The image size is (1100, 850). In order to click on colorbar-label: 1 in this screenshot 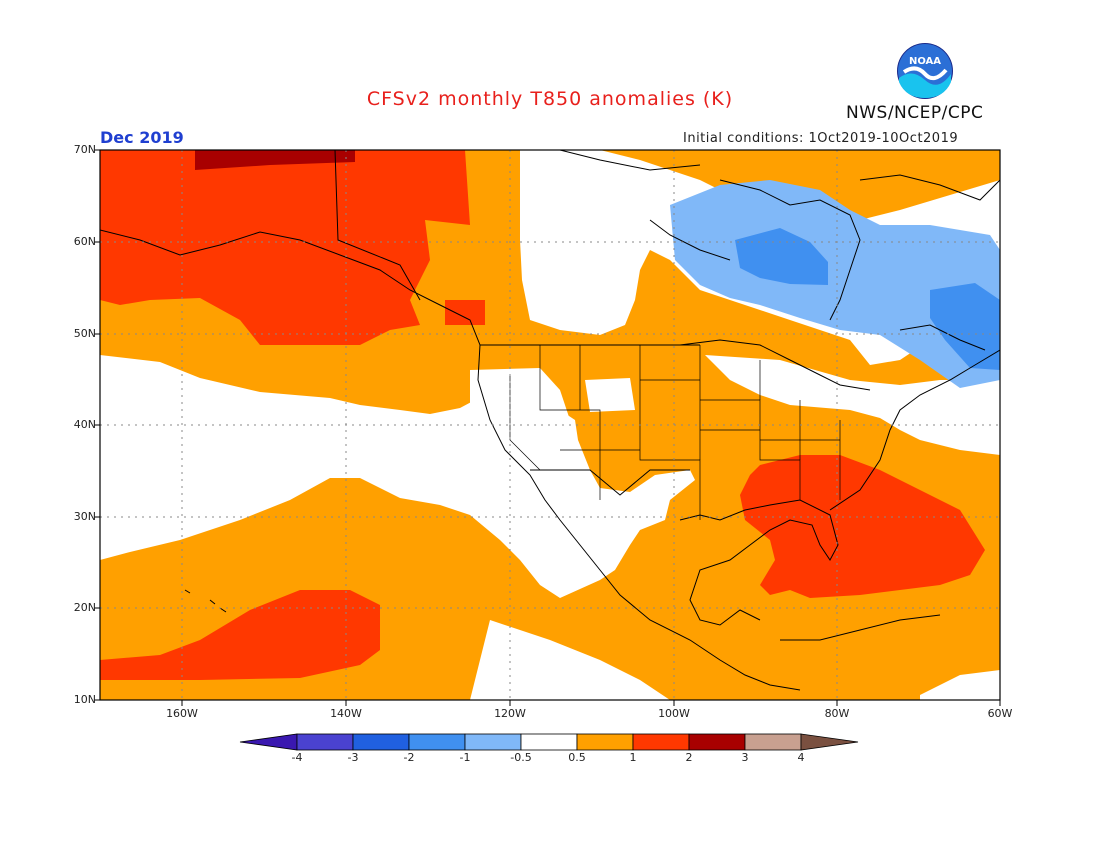, I will do `click(633, 757)`.